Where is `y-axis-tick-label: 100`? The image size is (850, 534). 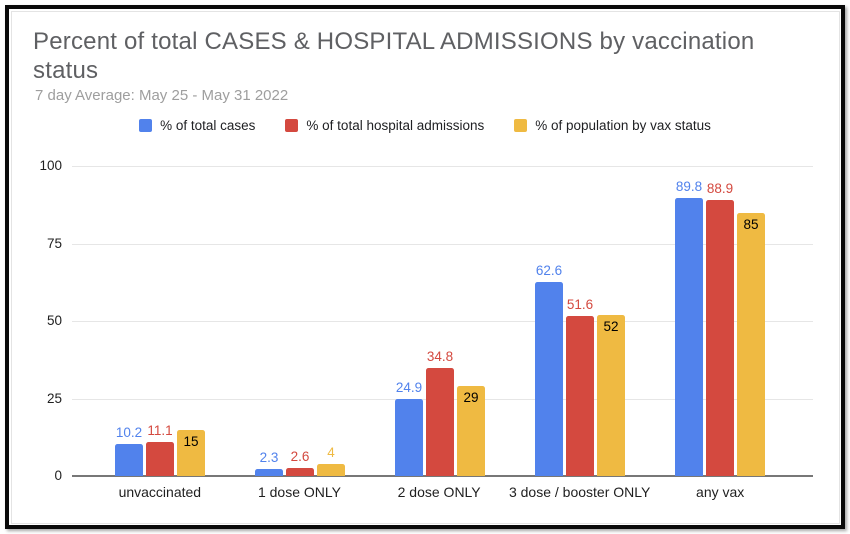 y-axis-tick-label: 100 is located at coordinates (50, 165).